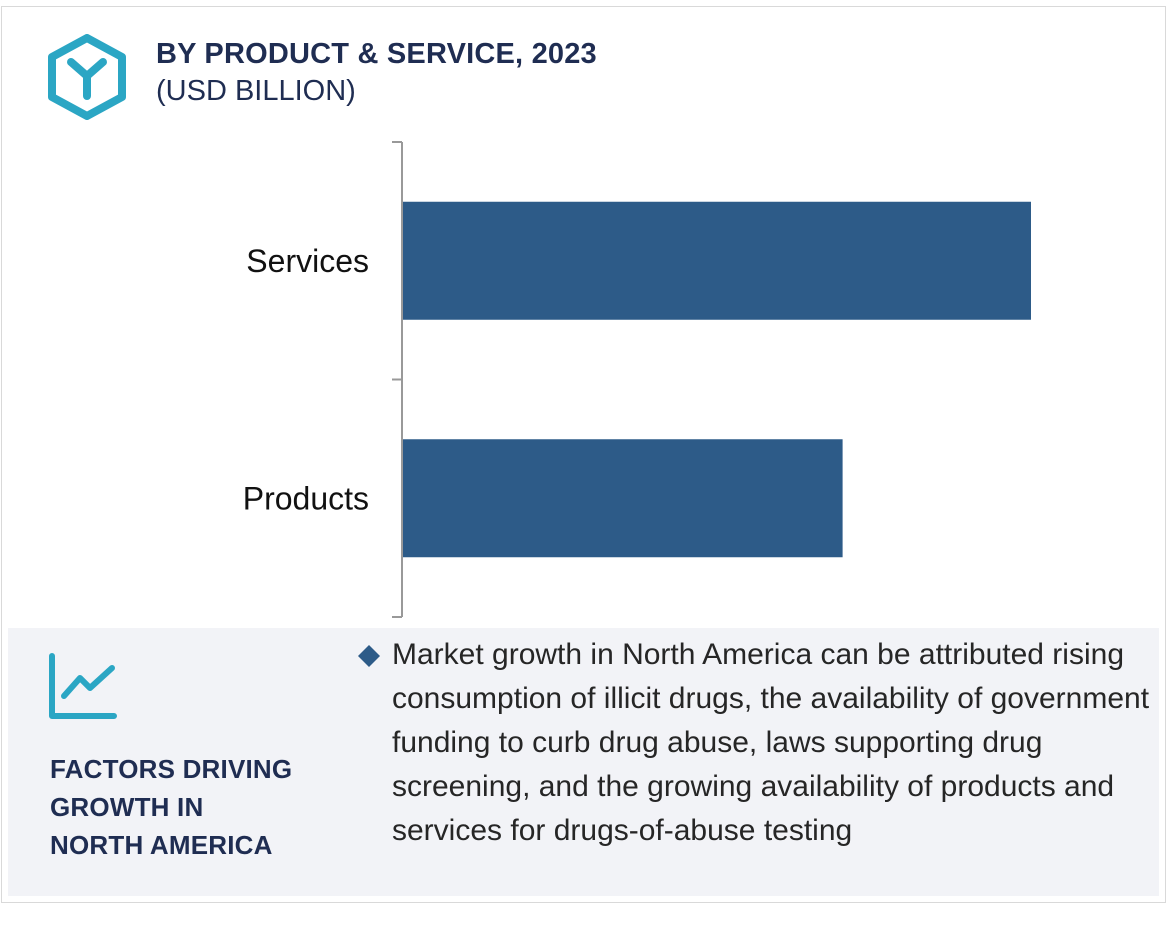 This screenshot has height=926, width=1170. What do you see at coordinates (127, 807) in the screenshot?
I see `factors-heading-line: GROWTH IN` at bounding box center [127, 807].